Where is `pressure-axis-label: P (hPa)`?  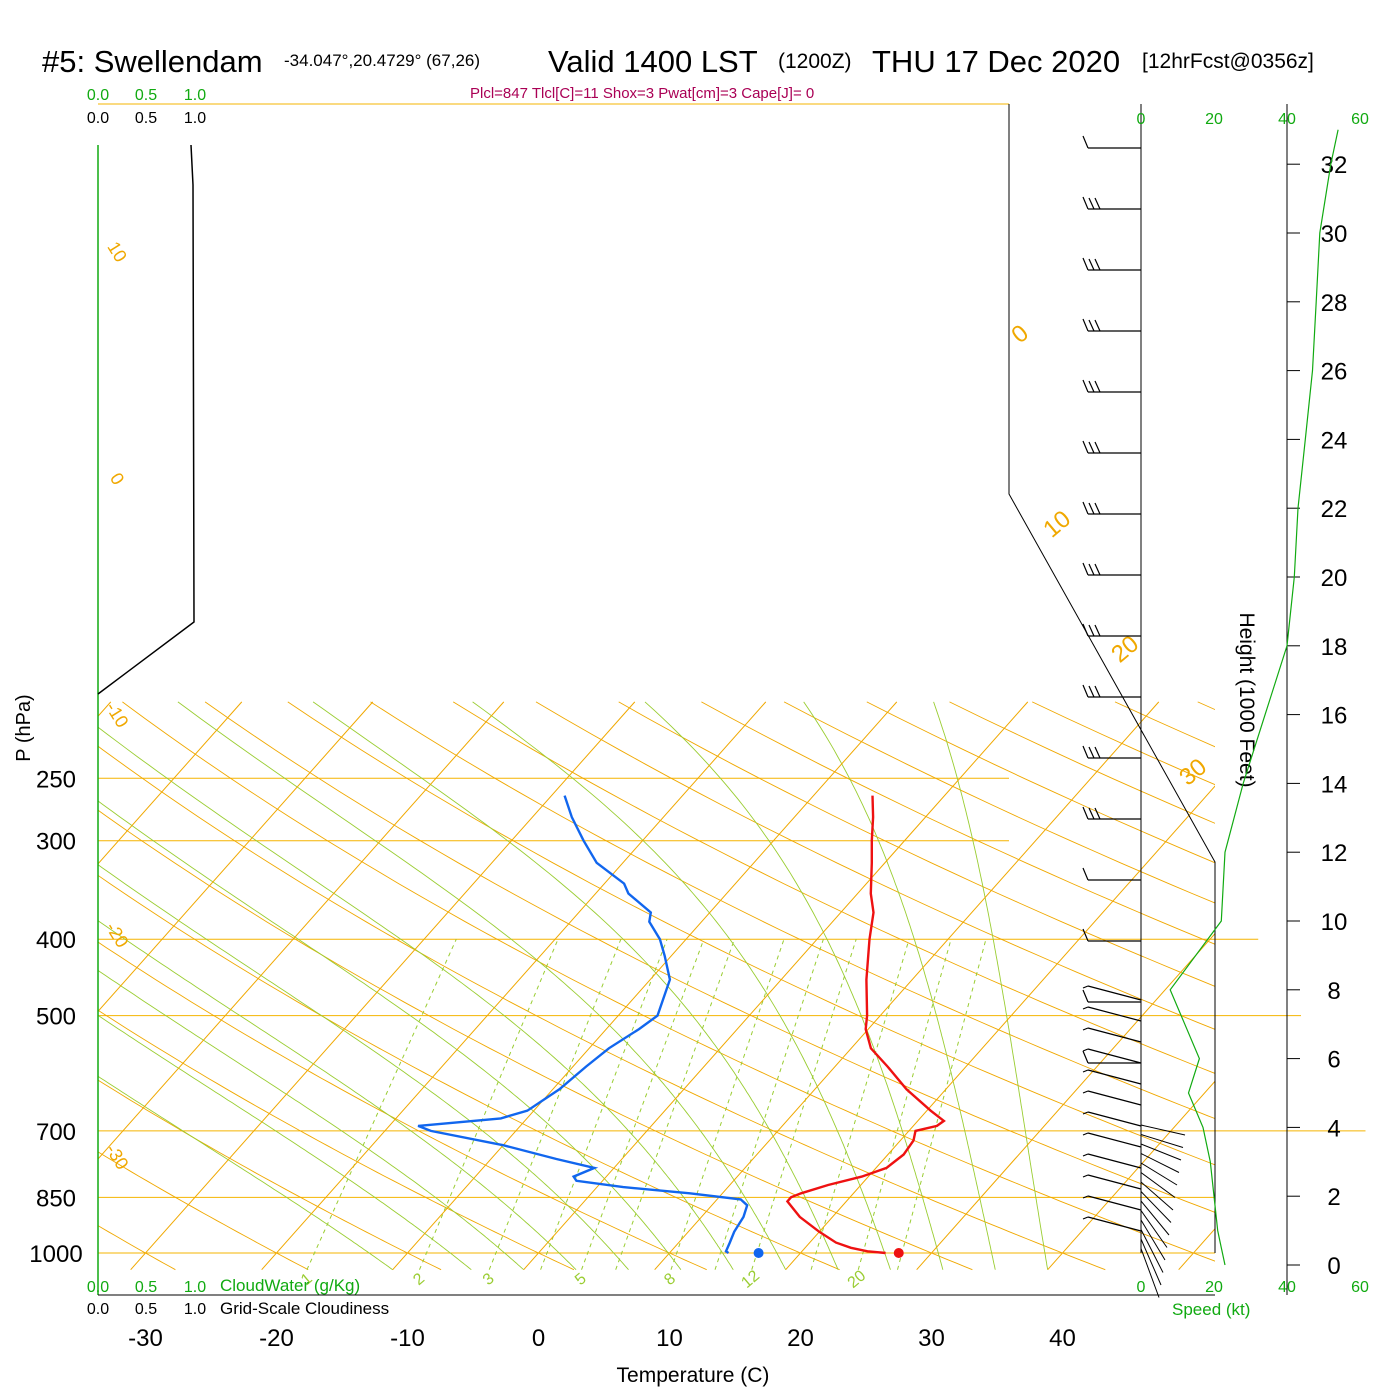
pressure-axis-label: P (hPa) is located at coordinates (24, 727).